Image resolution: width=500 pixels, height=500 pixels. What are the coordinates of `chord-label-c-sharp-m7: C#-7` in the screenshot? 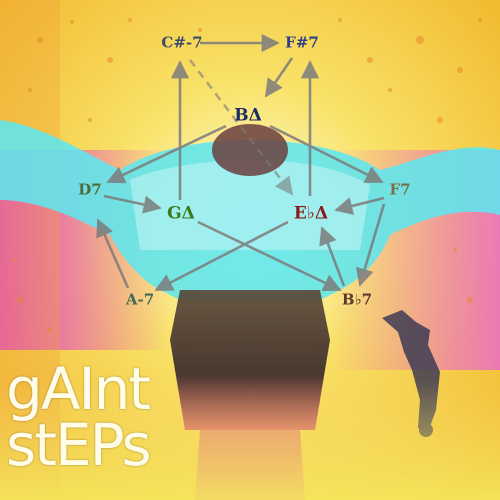 It's located at (182, 42).